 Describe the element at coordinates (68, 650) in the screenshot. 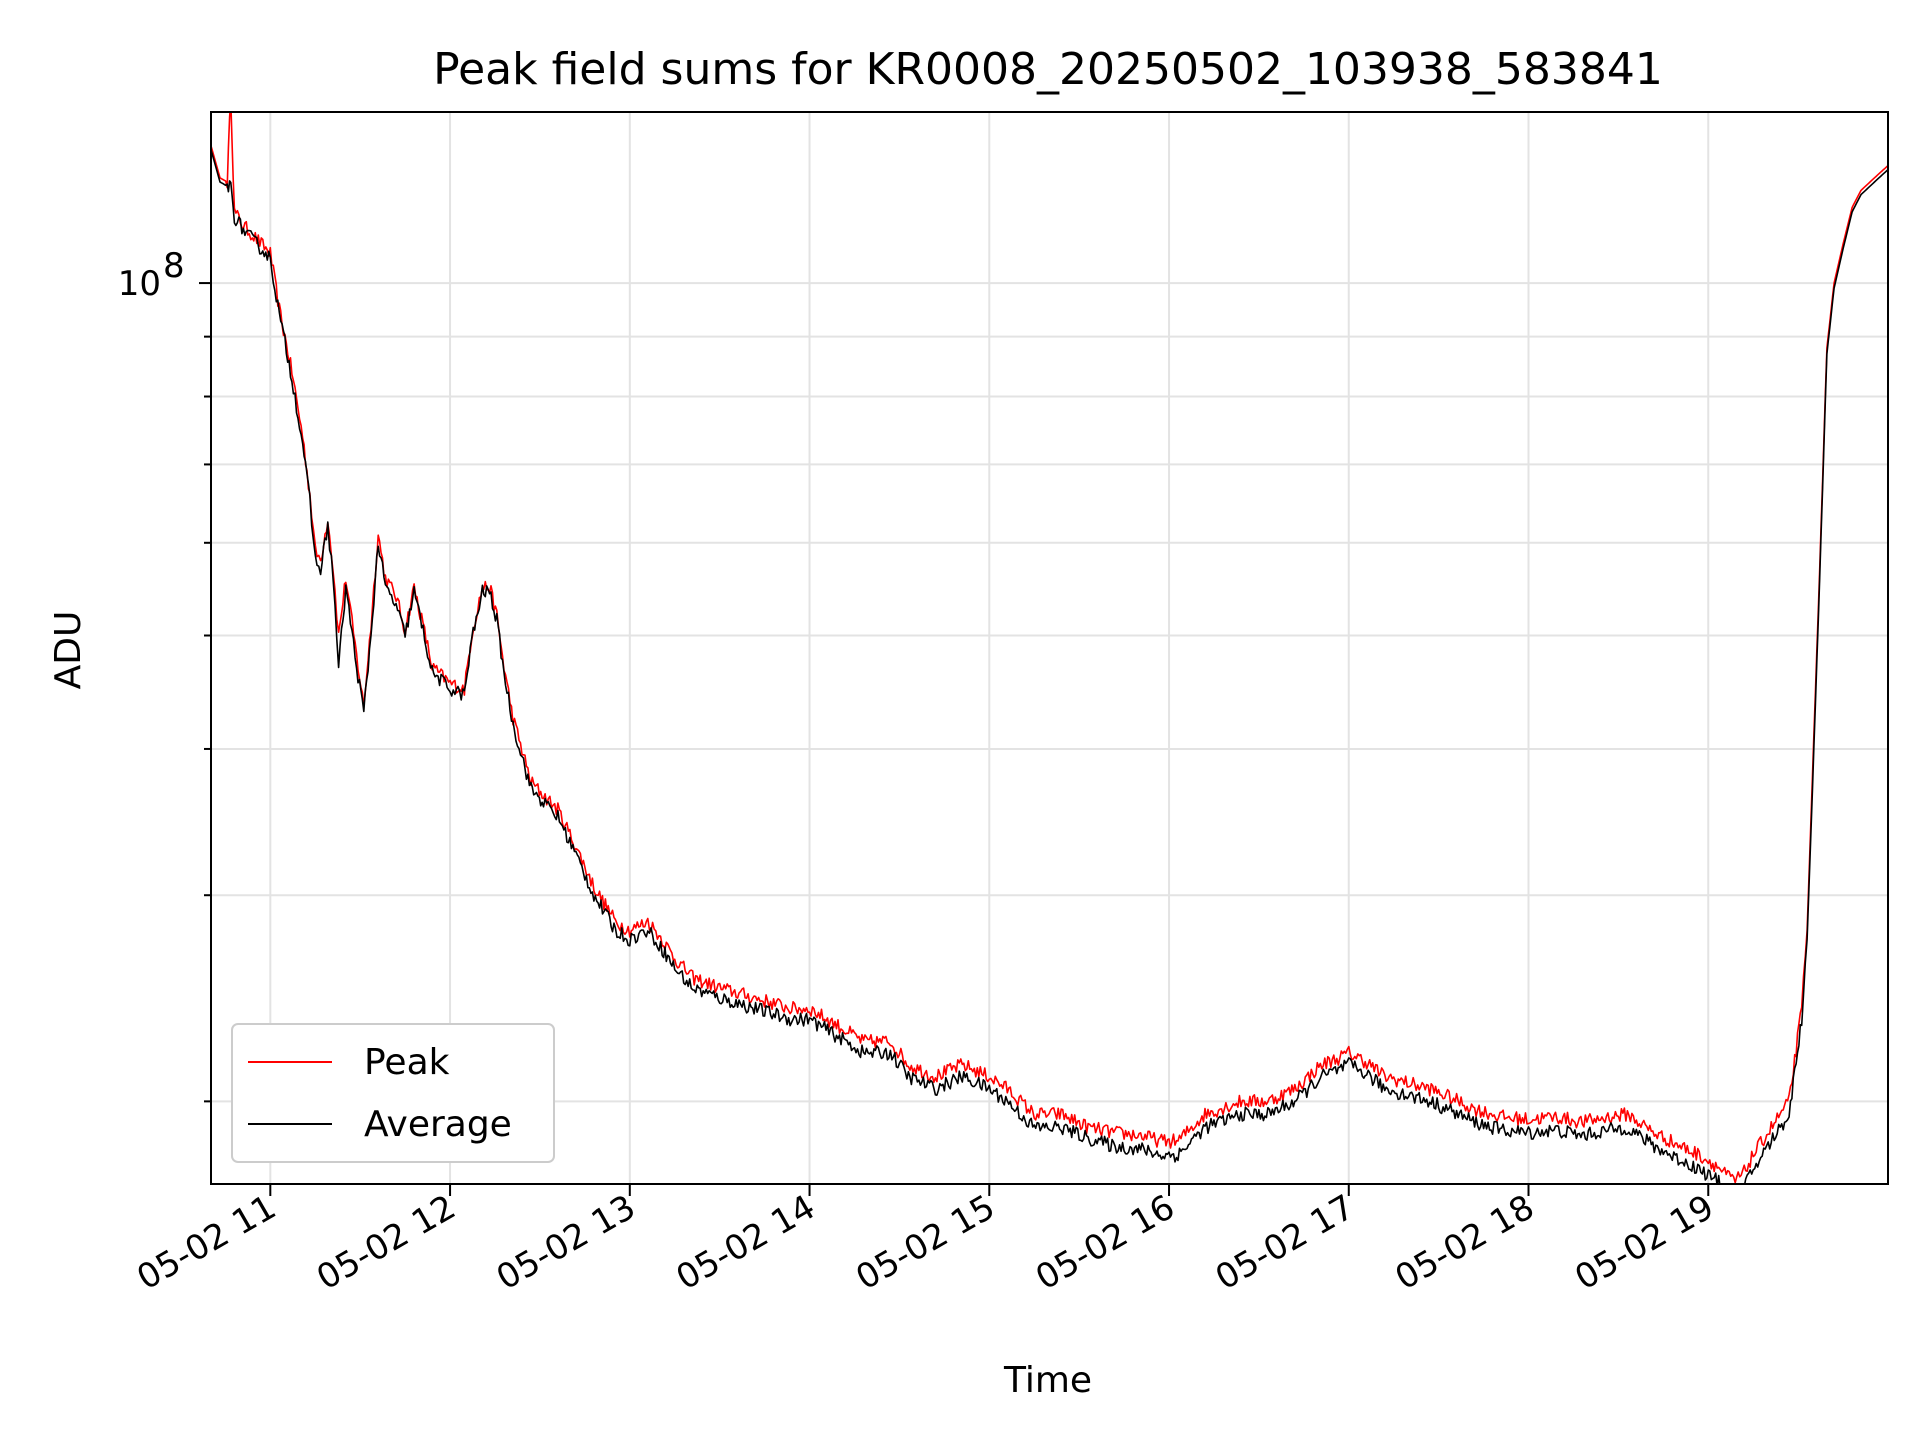

I see `y-axis-label: ADU` at that location.